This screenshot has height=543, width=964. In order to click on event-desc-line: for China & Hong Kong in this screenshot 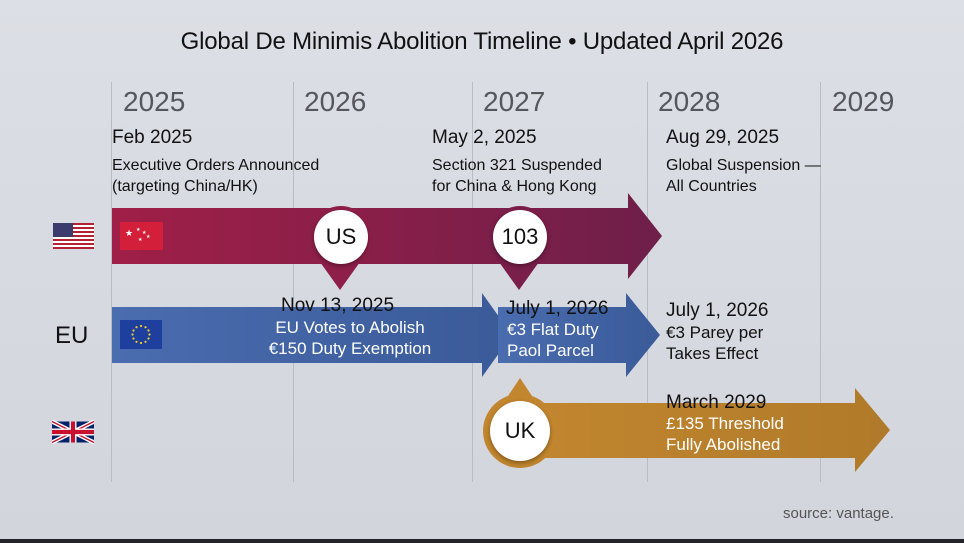, I will do `click(514, 186)`.